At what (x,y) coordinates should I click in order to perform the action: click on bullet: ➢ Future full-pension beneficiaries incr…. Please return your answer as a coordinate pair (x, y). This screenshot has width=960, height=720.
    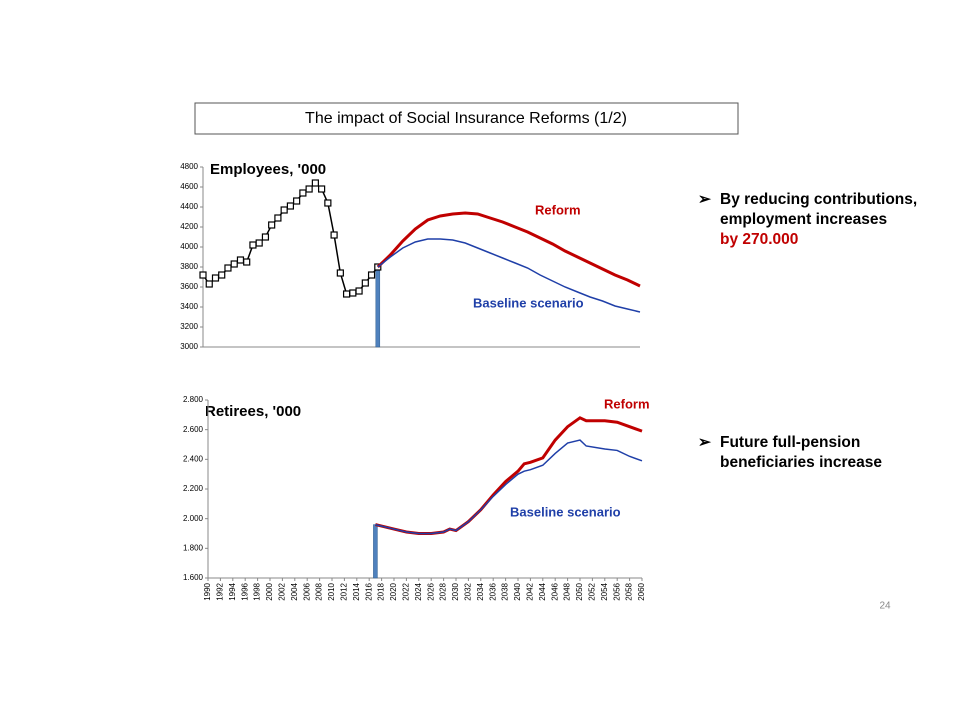
    Looking at the image, I should click on (813, 453).